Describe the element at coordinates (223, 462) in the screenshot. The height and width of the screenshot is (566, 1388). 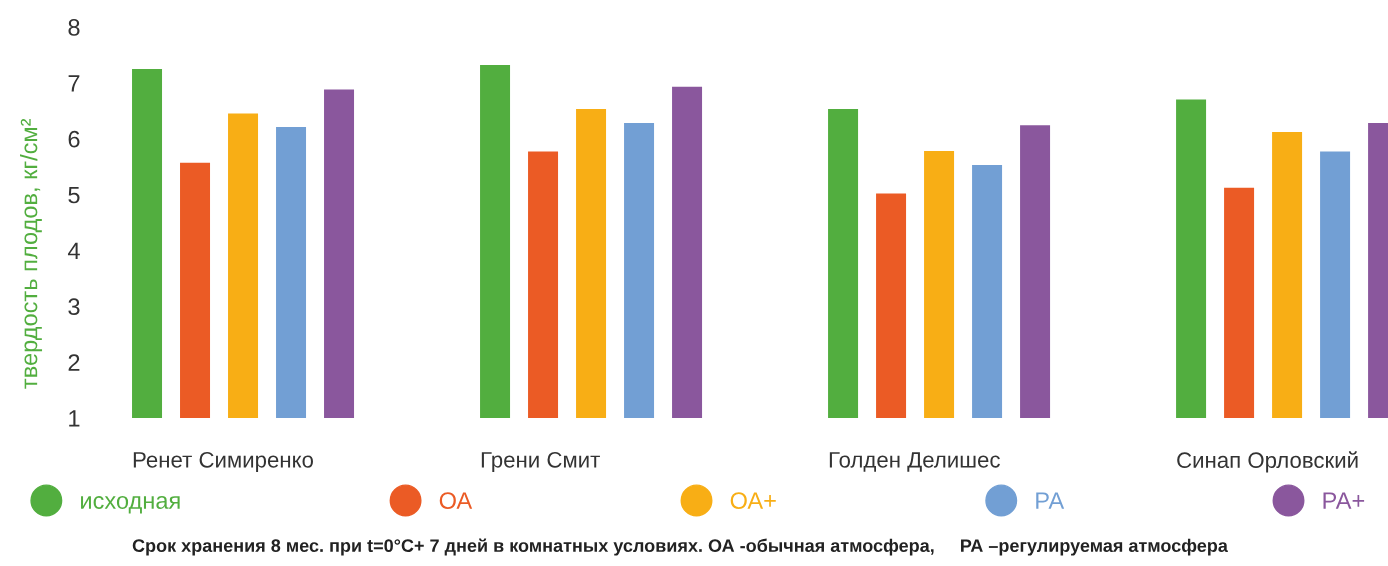
I see `x-tick-label: Ренет Симиренко` at that location.